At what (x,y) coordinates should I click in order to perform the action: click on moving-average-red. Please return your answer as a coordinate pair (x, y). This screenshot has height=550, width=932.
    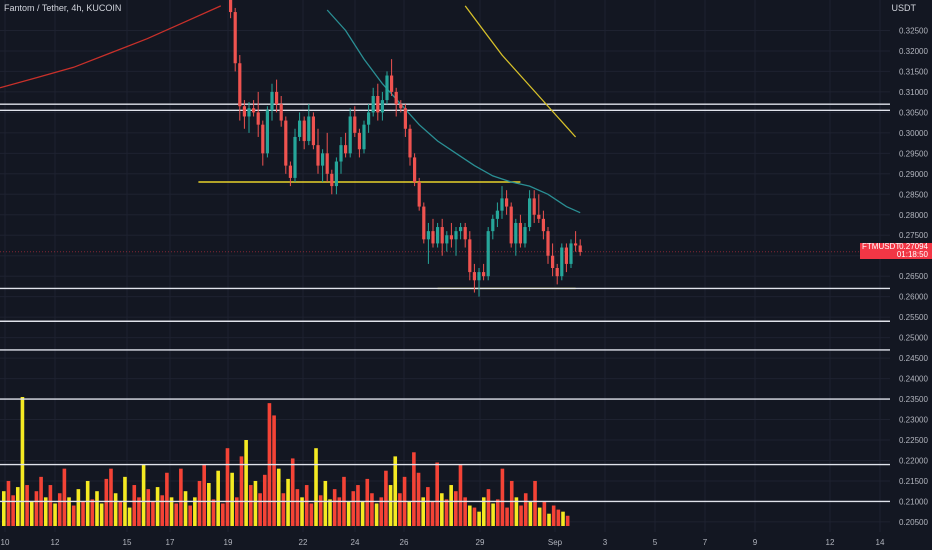
    Looking at the image, I should click on (111, 47).